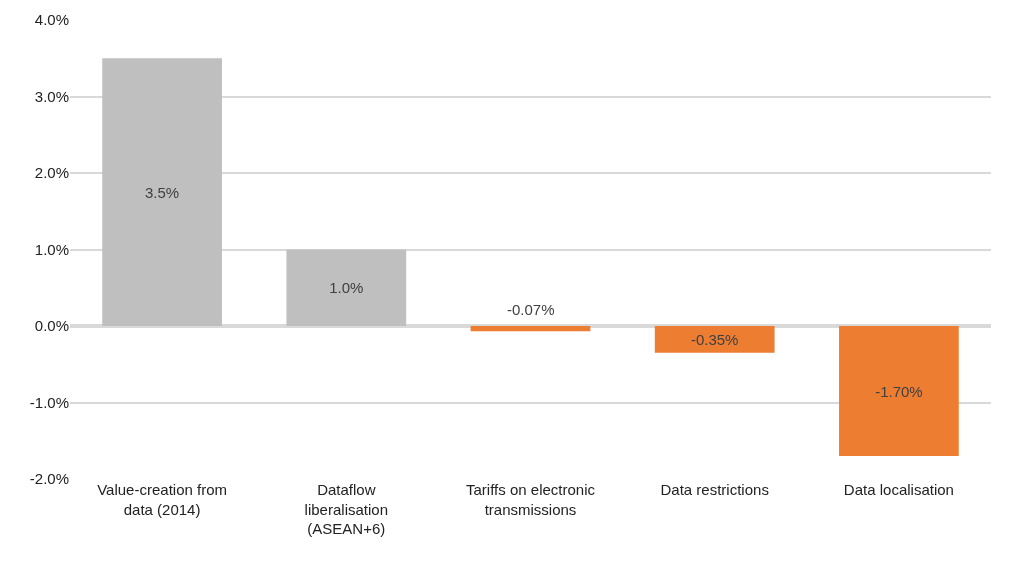 The width and height of the screenshot is (1011, 564). I want to click on data-label: 1.0%, so click(346, 288).